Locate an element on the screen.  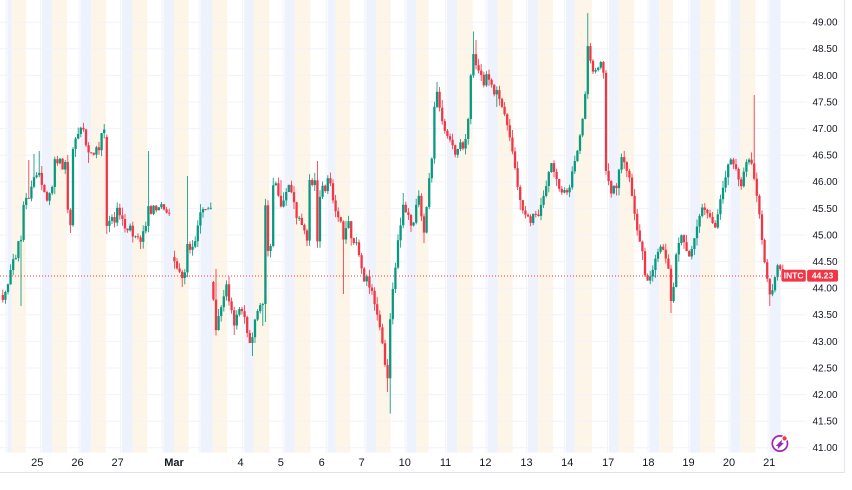
svg-text: 7 is located at coordinates (362, 463).